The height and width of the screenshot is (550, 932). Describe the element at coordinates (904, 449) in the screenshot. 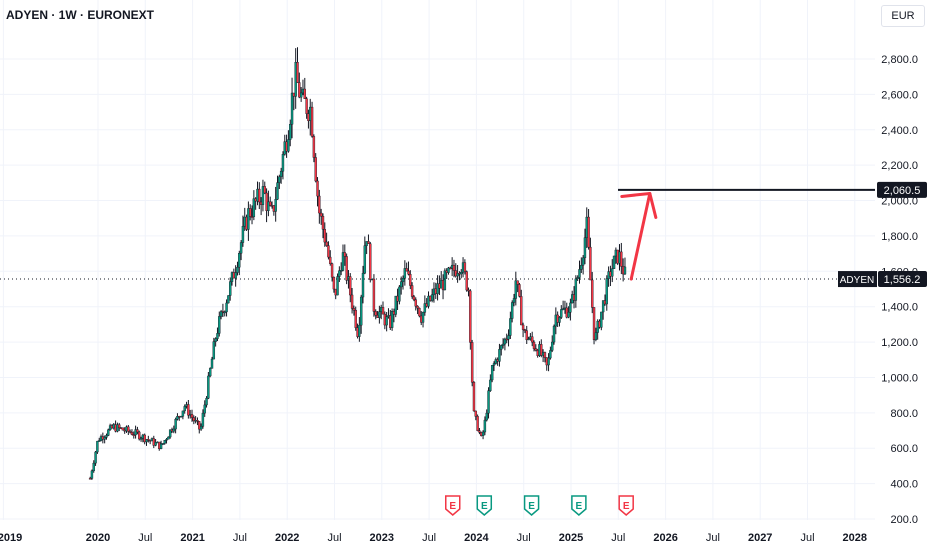

I see `y-tick-label: 600.0` at that location.